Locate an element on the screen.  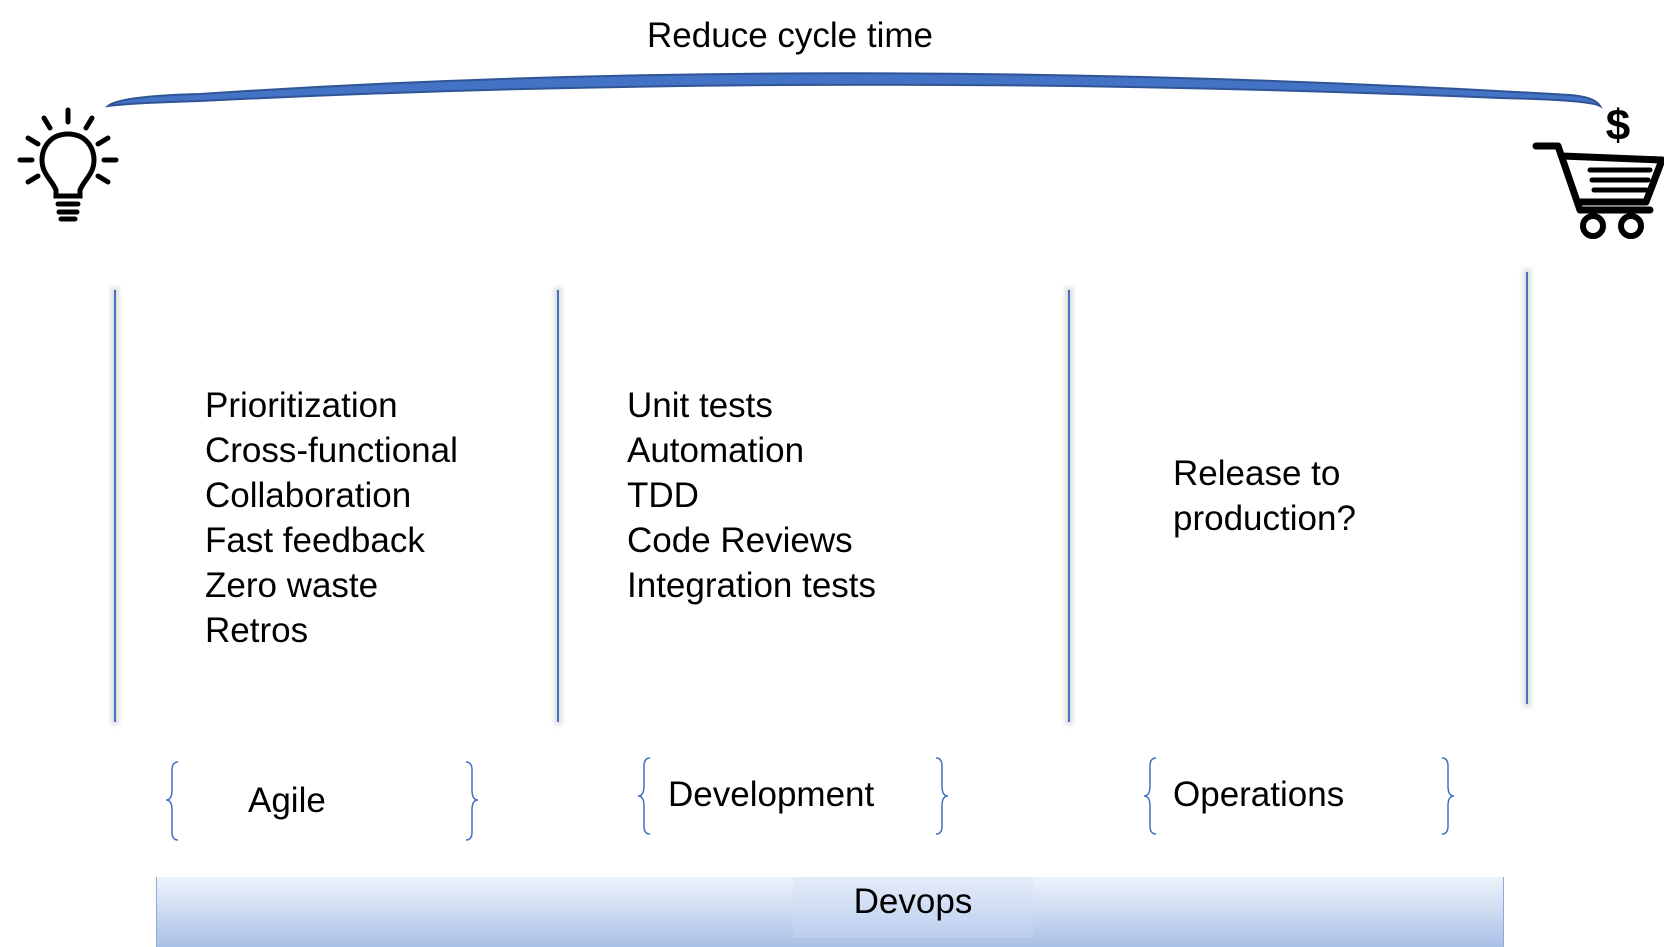
list-item: Automation is located at coordinates (716, 450).